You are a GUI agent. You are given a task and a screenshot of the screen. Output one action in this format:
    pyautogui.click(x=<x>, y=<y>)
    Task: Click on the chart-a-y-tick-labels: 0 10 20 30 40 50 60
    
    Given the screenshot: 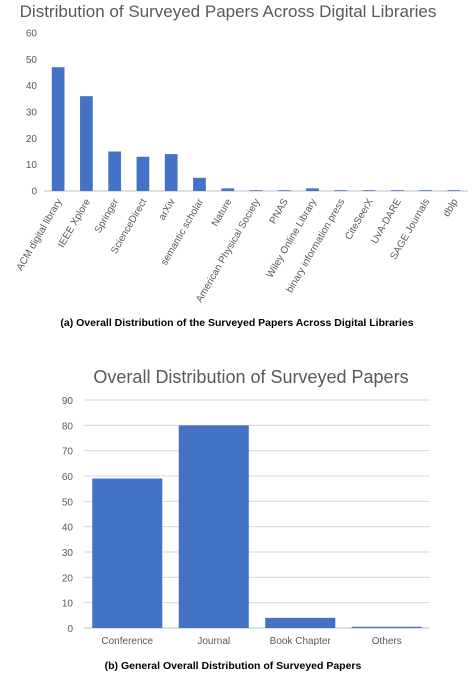 What is the action you would take?
    pyautogui.click(x=32, y=113)
    